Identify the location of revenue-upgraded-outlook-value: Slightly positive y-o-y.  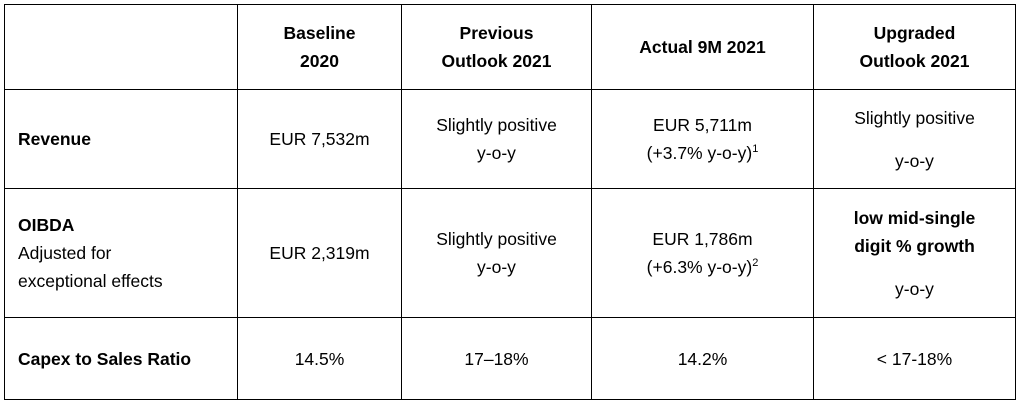
(914, 139).